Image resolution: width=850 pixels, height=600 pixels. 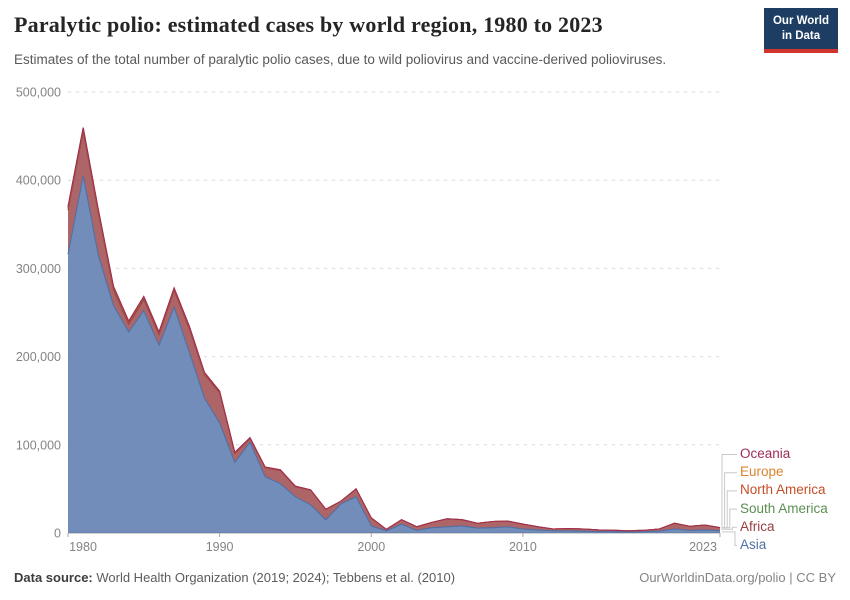 What do you see at coordinates (38, 181) in the screenshot?
I see `y-axis-label: 400,000` at bounding box center [38, 181].